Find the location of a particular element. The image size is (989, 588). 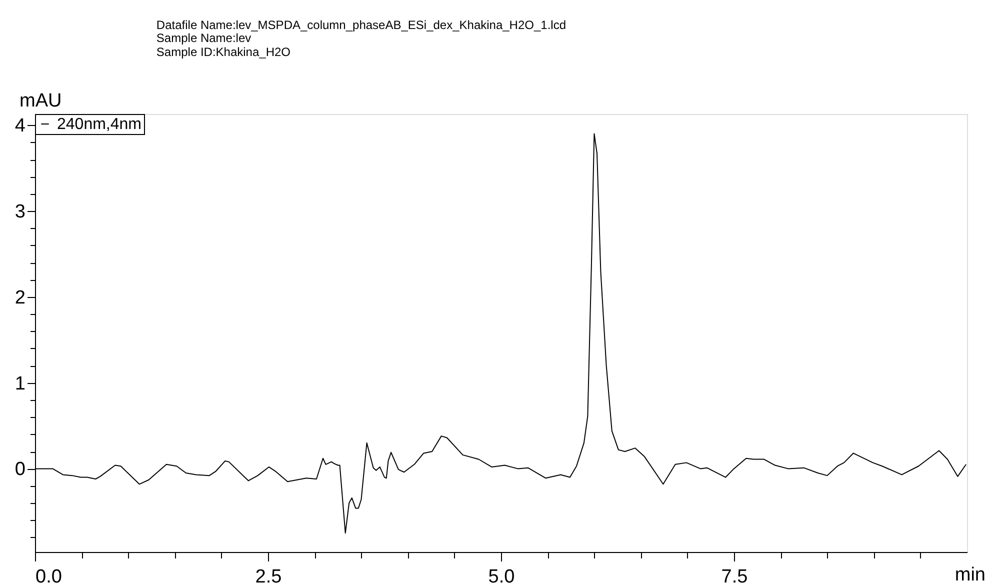

x-tick-label: 5.0 is located at coordinates (501, 577).